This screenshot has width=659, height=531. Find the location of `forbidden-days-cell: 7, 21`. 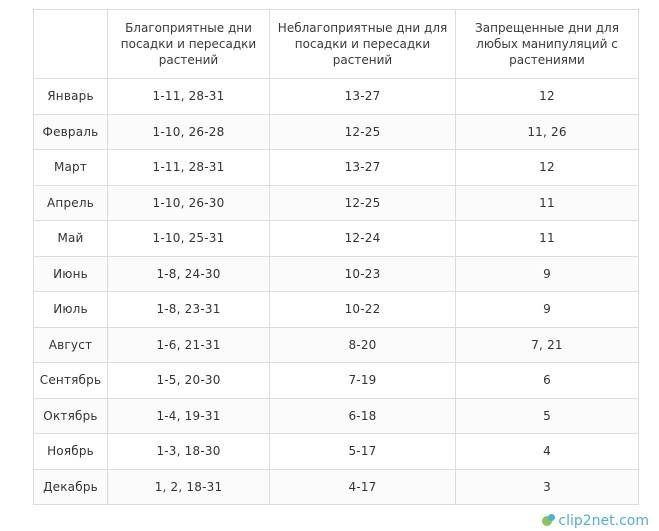

forbidden-days-cell: 7, 21 is located at coordinates (547, 344).